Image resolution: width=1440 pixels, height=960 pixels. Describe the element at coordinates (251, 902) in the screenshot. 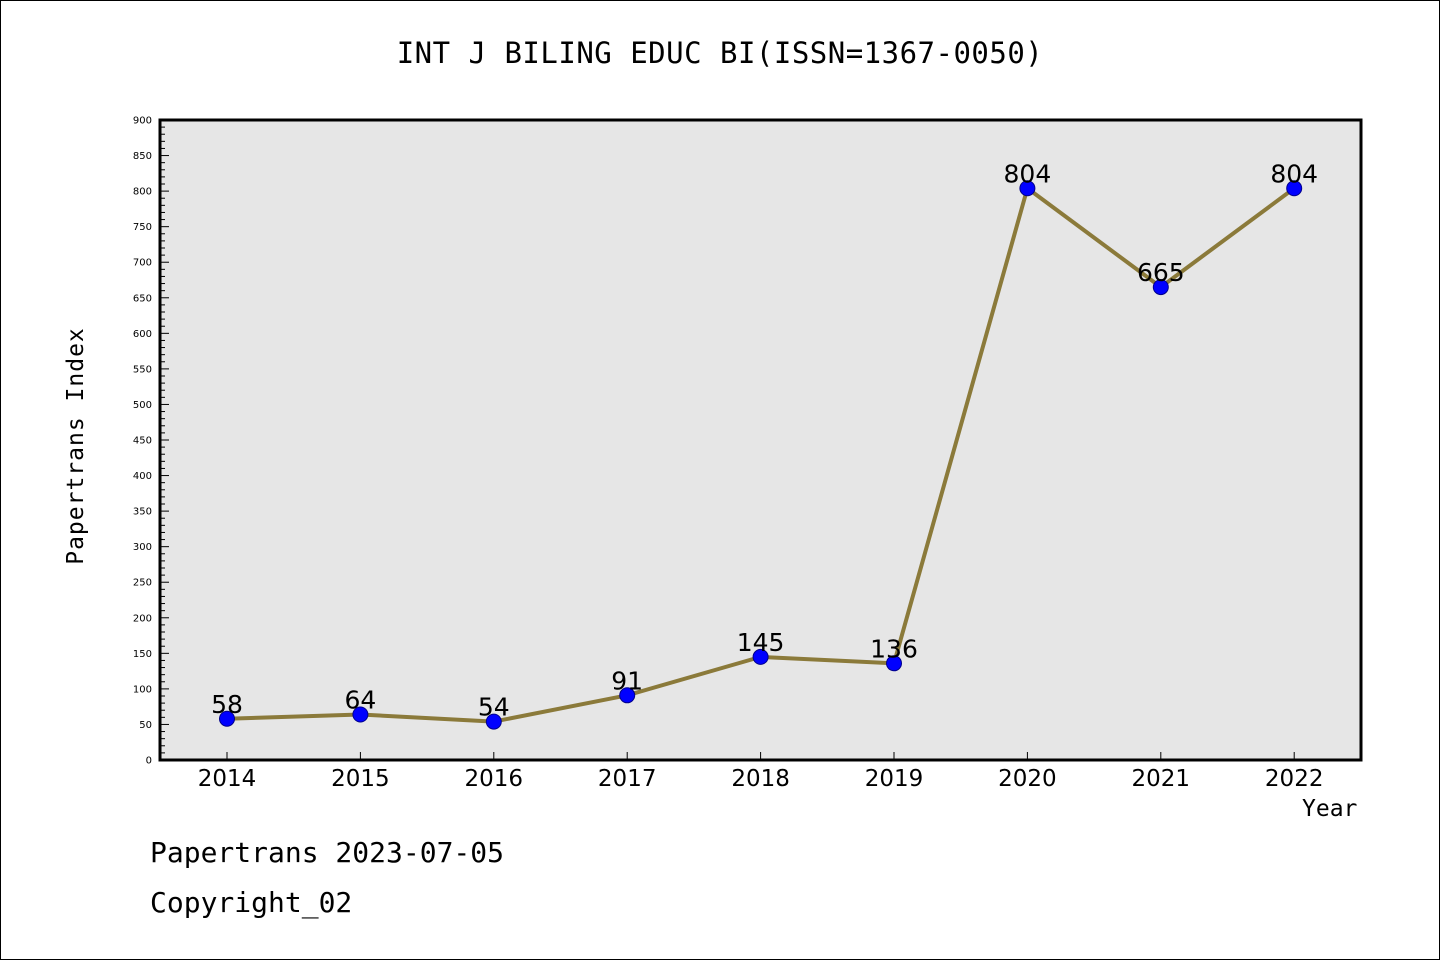

I see `footer-copyright: Copyright_02` at that location.